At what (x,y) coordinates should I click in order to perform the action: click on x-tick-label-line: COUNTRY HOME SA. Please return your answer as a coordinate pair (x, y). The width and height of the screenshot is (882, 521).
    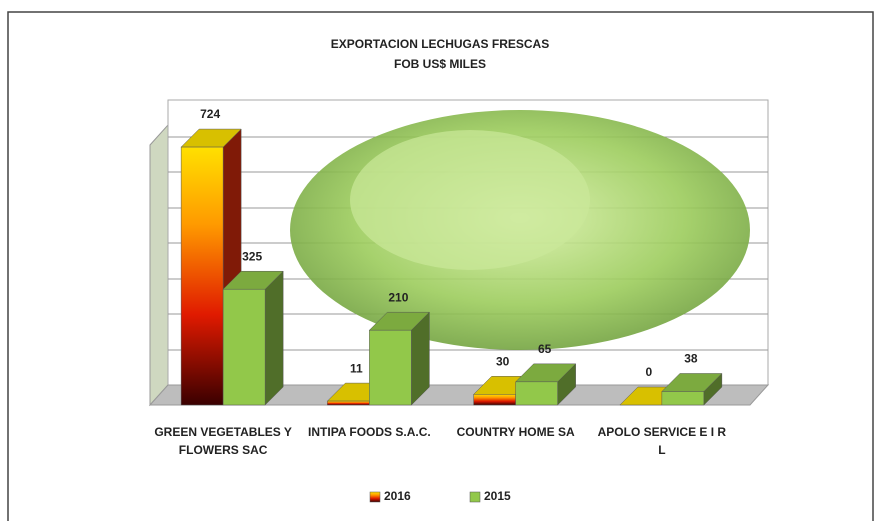
    Looking at the image, I should click on (516, 432).